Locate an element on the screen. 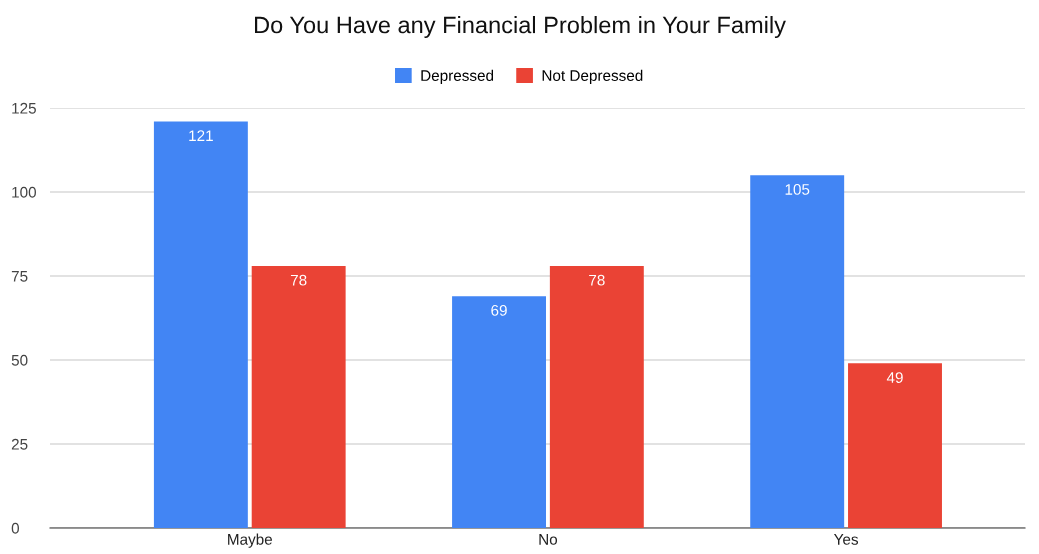 The image size is (1039, 554). x-tick-label: Yes is located at coordinates (846, 539).